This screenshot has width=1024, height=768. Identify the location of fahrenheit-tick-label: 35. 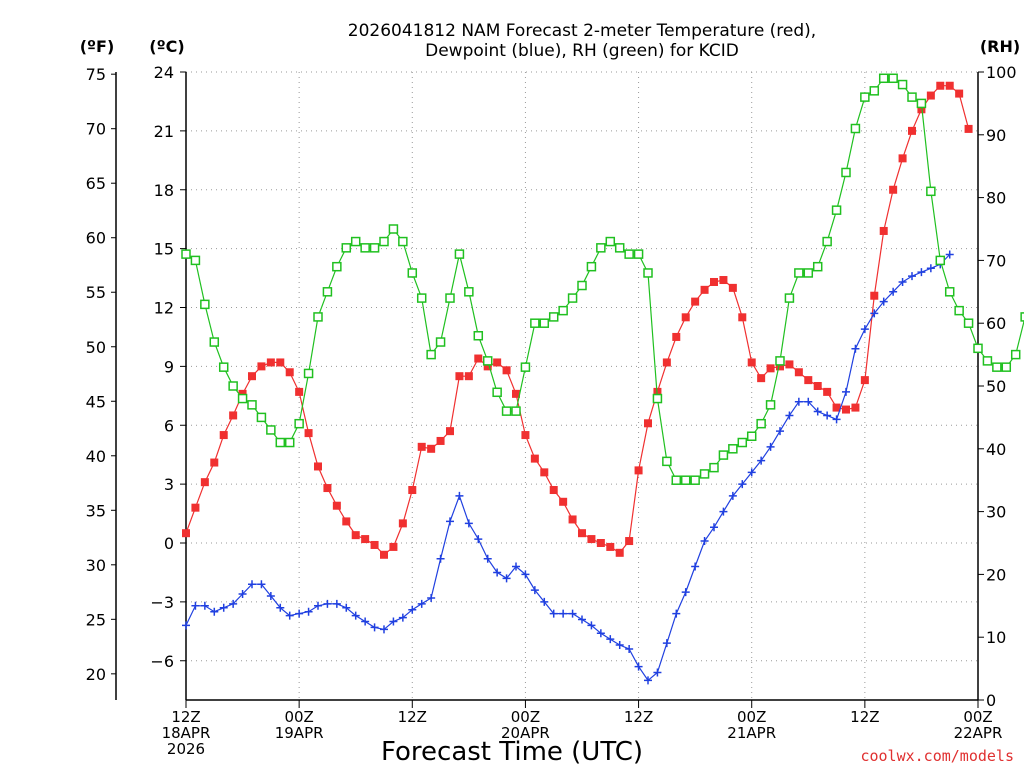
(96, 510).